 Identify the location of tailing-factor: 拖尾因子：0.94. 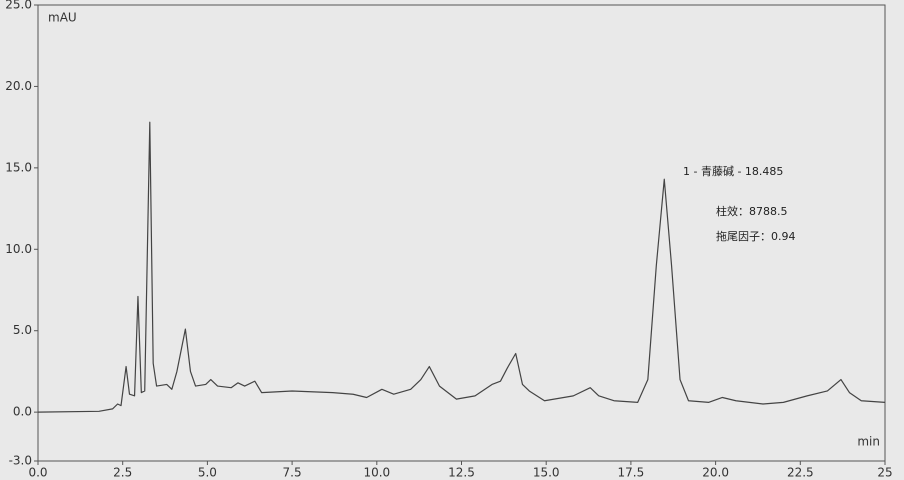
(756, 236).